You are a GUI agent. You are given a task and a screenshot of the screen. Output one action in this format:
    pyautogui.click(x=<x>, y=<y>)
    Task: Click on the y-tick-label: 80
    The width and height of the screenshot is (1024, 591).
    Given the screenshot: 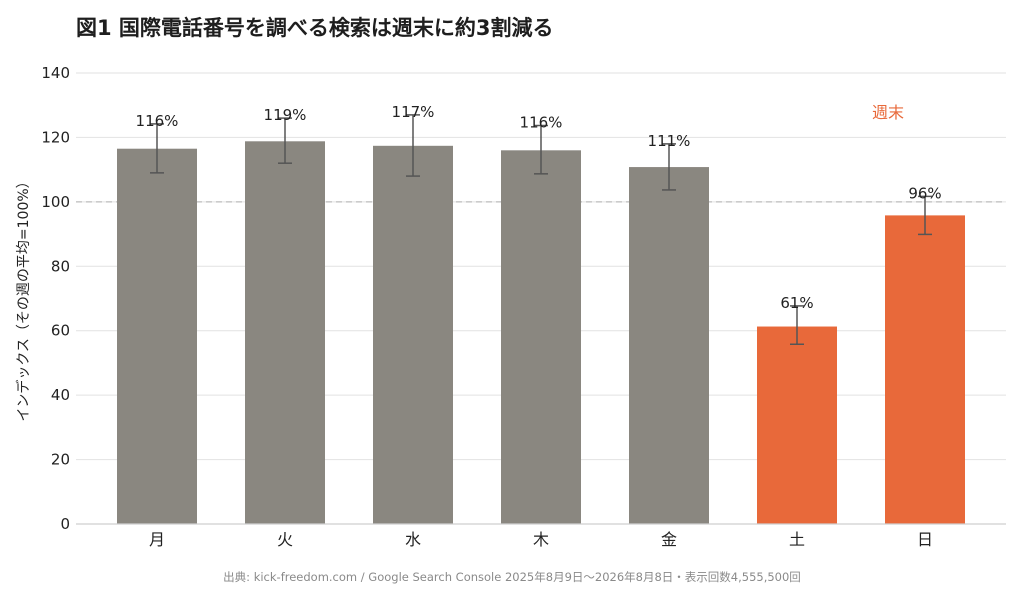 What is the action you would take?
    pyautogui.click(x=60, y=266)
    